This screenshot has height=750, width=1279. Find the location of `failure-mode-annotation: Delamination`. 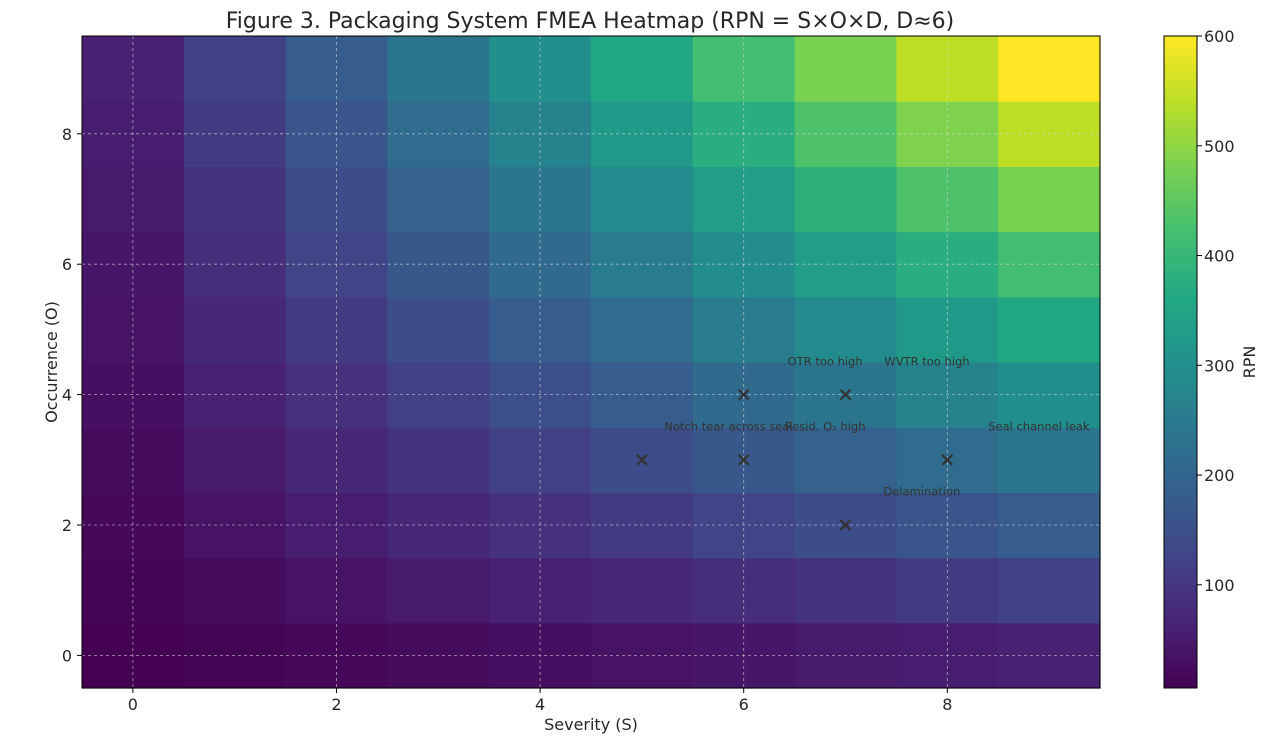

failure-mode-annotation: Delamination is located at coordinates (921, 492).